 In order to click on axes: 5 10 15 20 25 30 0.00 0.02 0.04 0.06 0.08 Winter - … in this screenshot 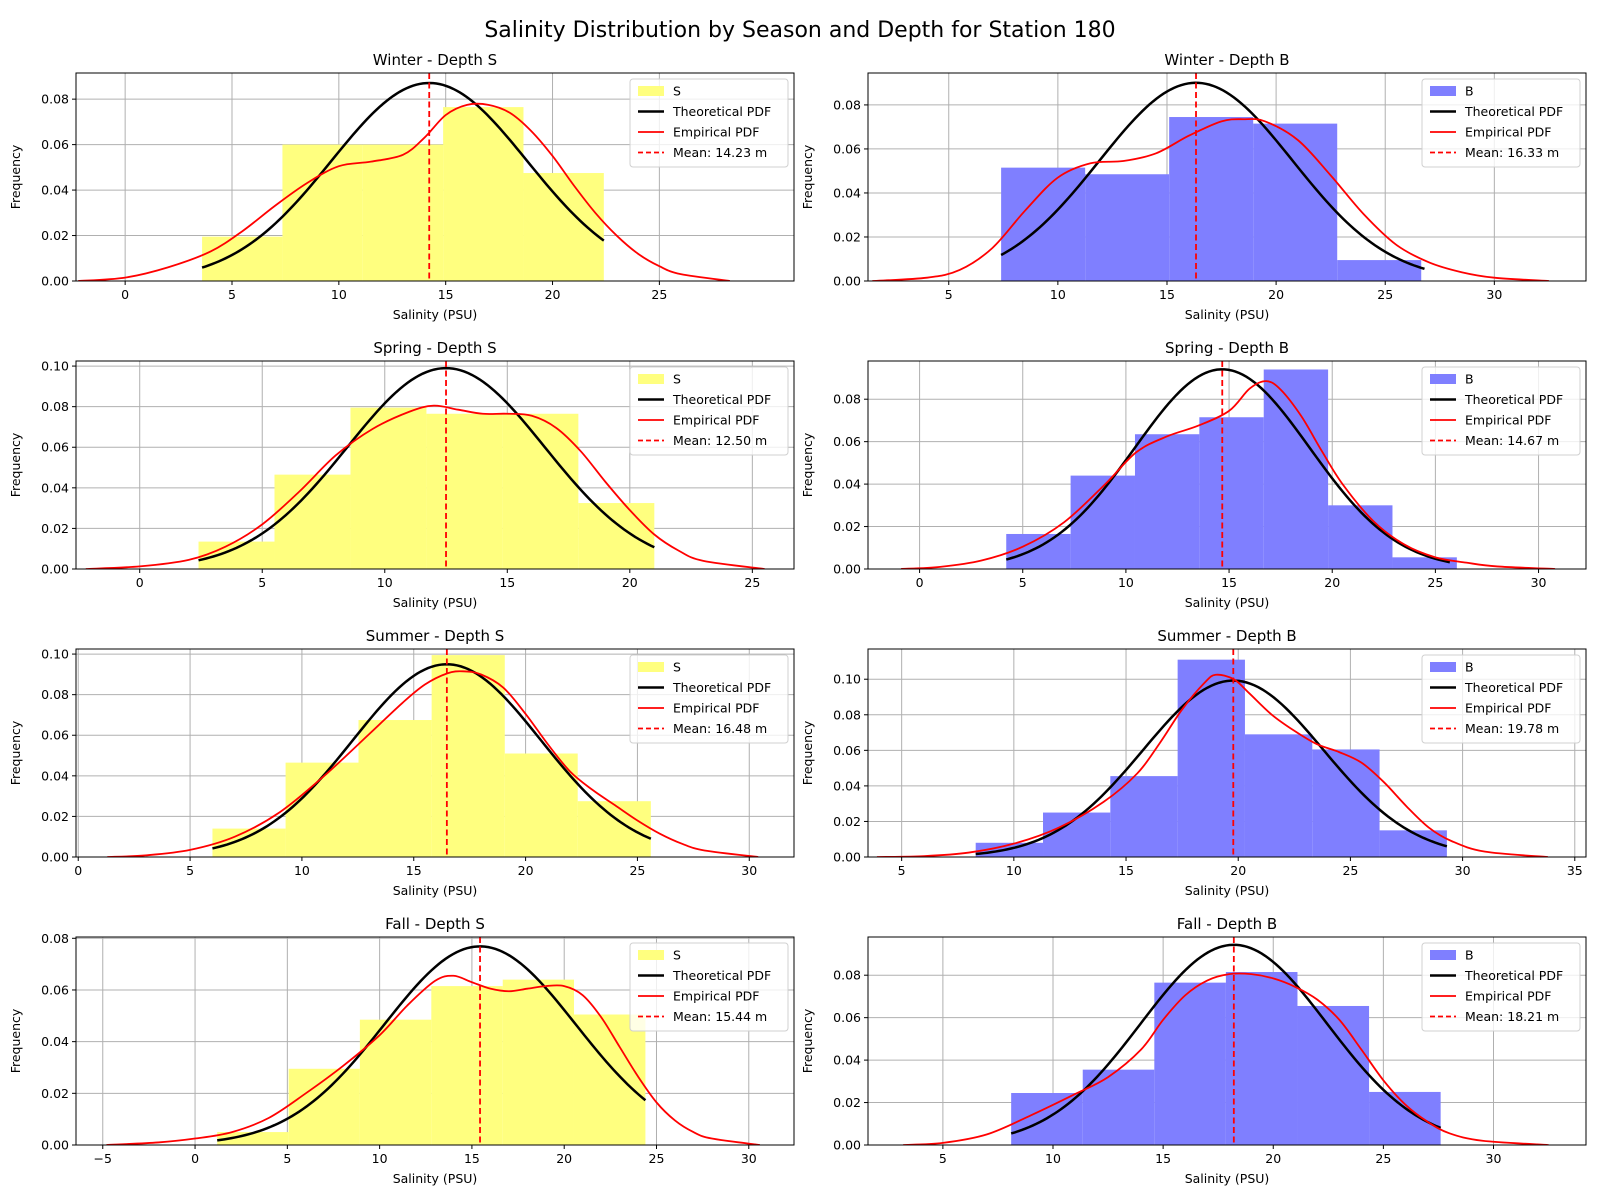, I will do `click(1193, 186)`.